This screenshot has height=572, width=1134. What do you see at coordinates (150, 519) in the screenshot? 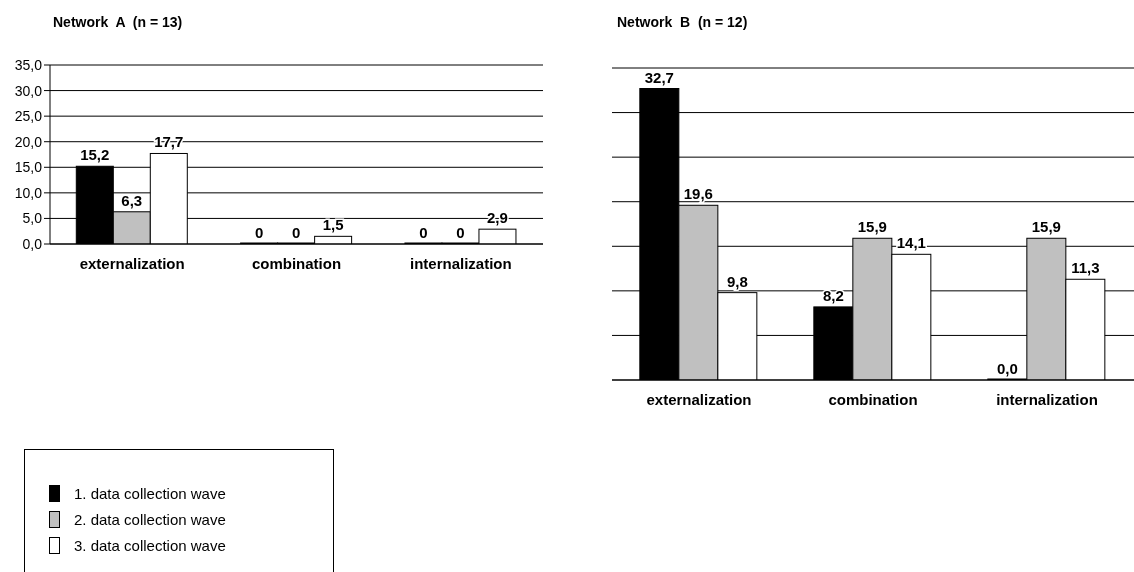
I see `legend-label: 2. data collection wave` at bounding box center [150, 519].